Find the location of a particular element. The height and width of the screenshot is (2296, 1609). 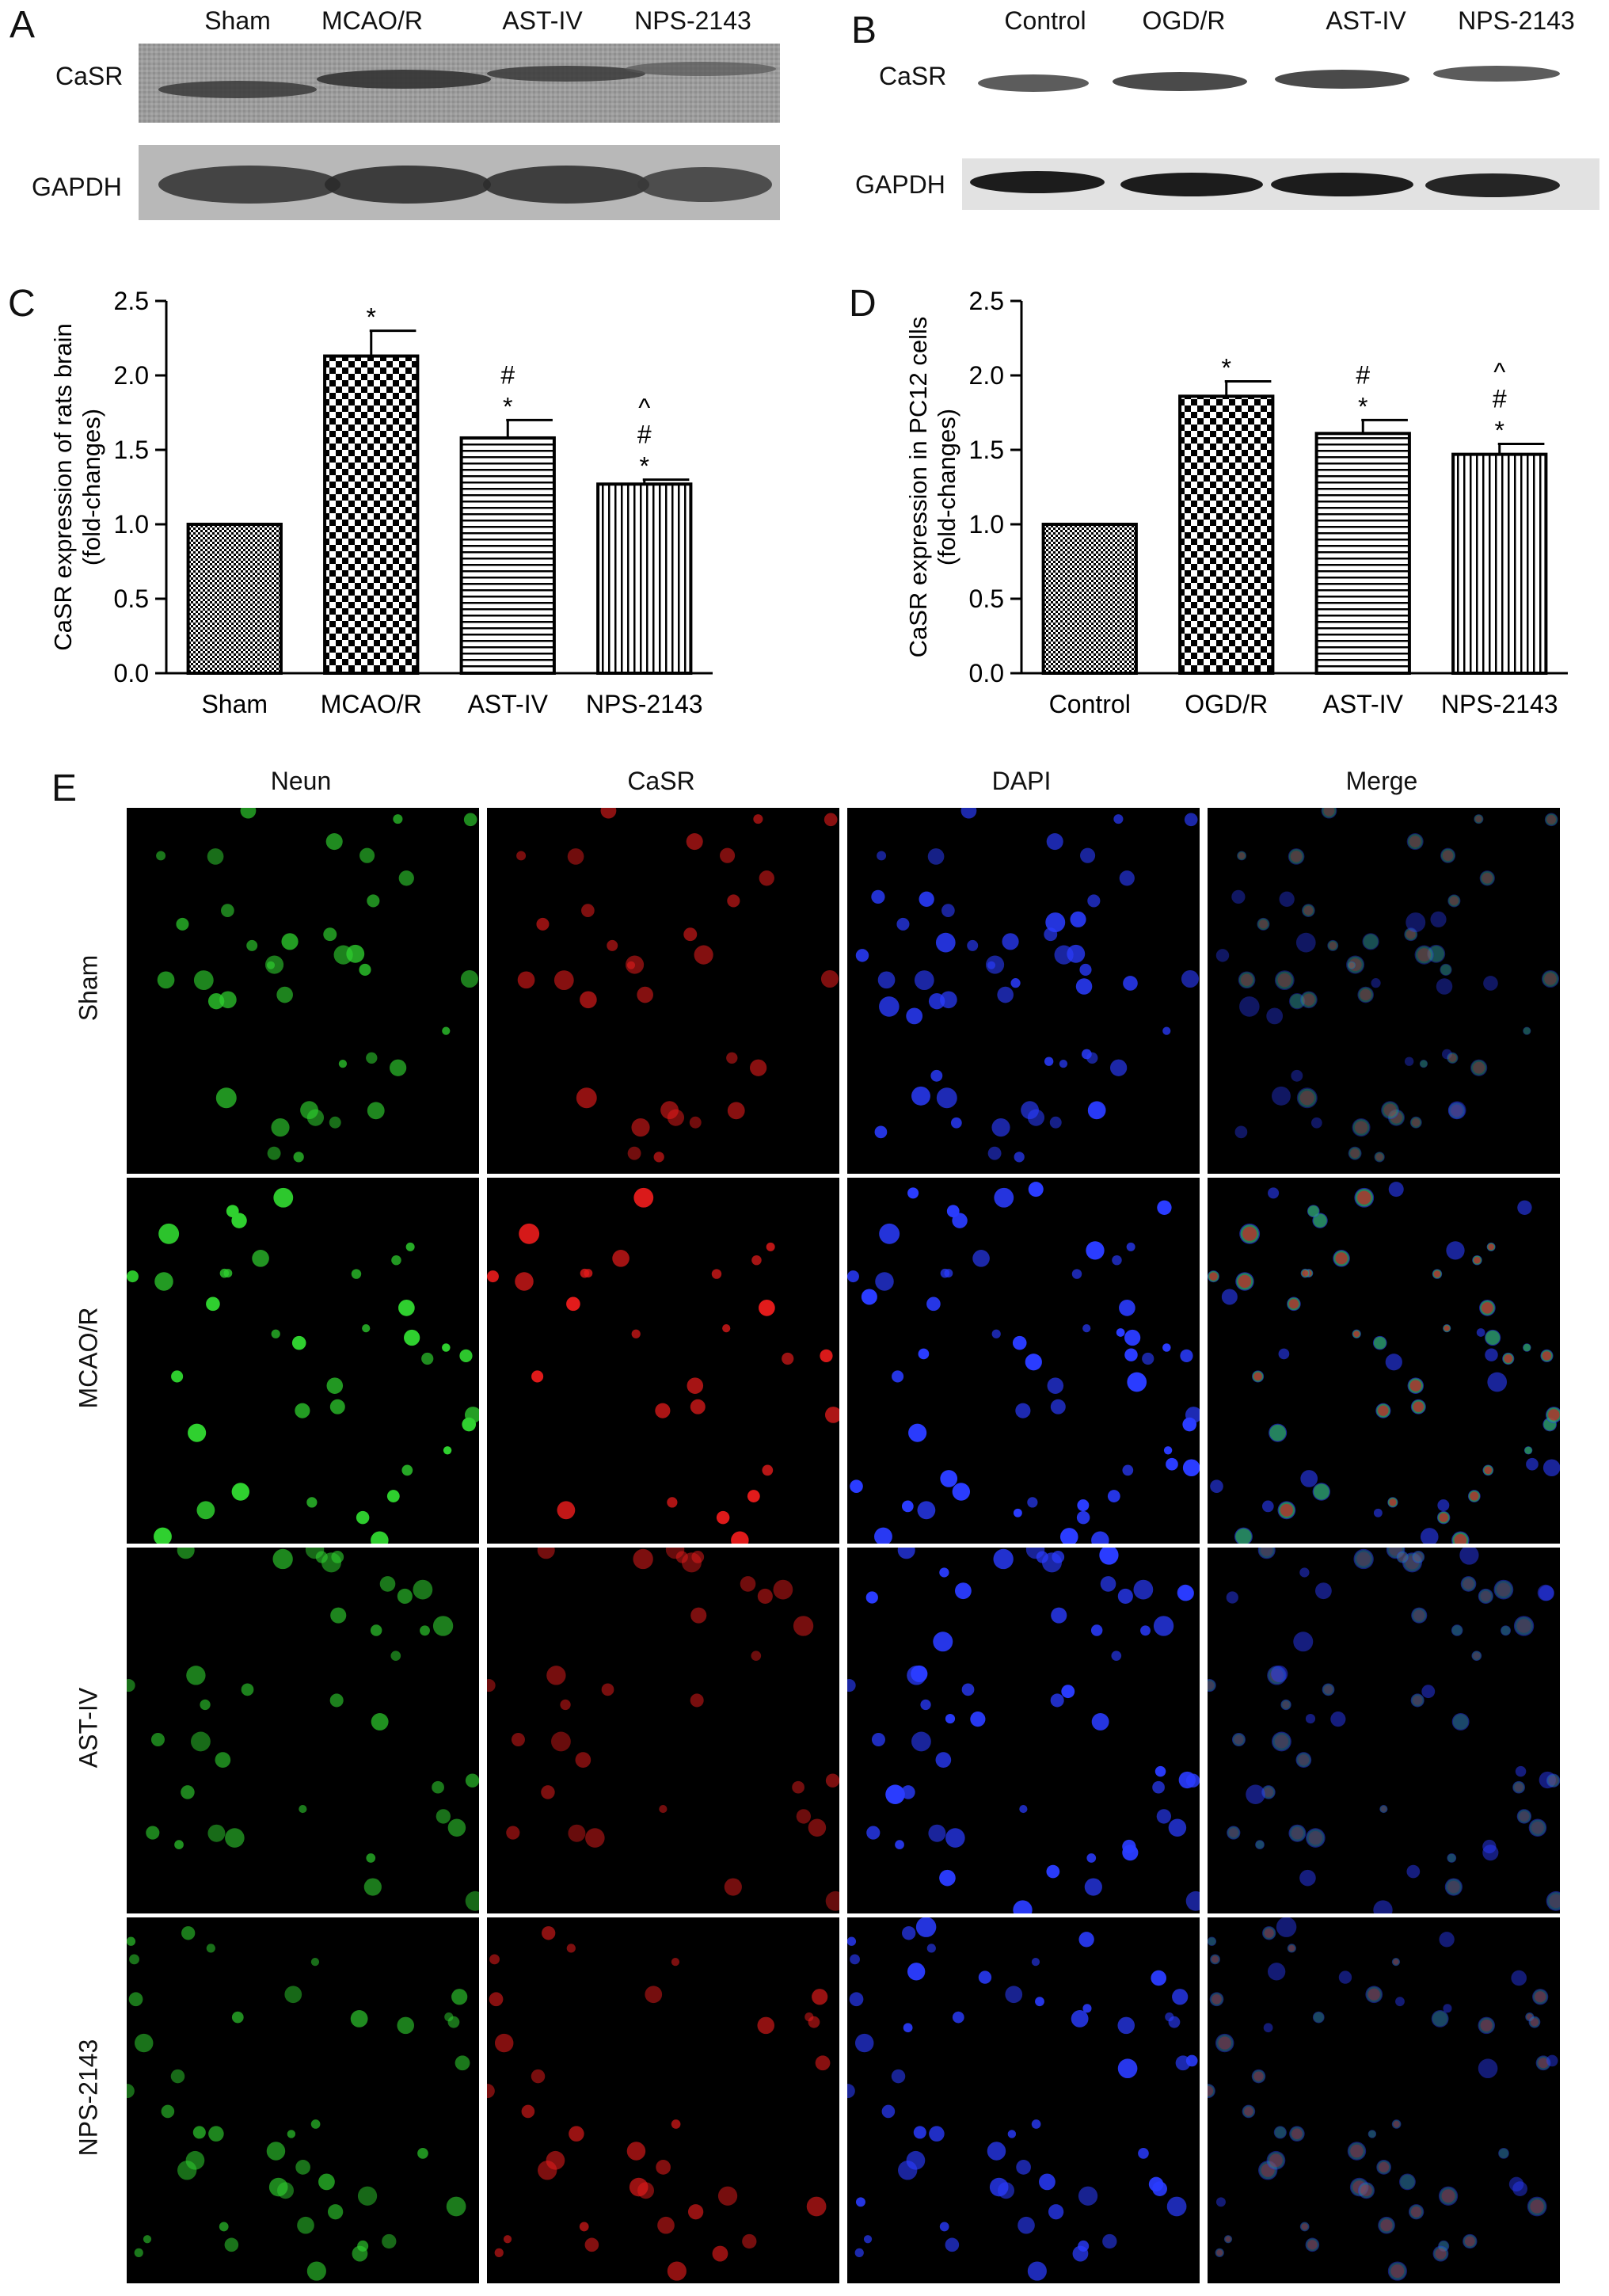

lane-label: MCAO/R is located at coordinates (372, 20).